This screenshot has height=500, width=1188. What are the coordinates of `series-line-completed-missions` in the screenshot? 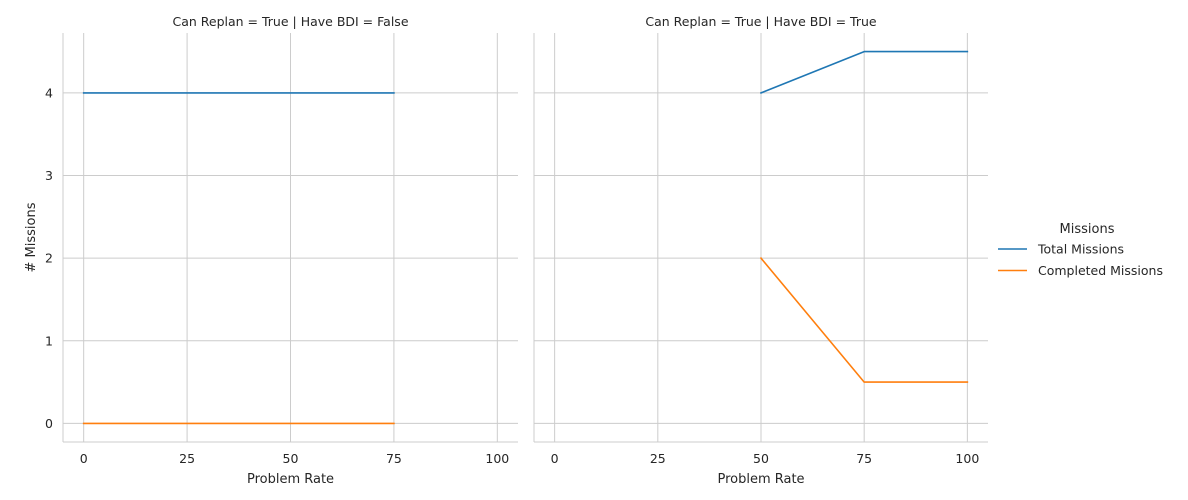 It's located at (864, 320).